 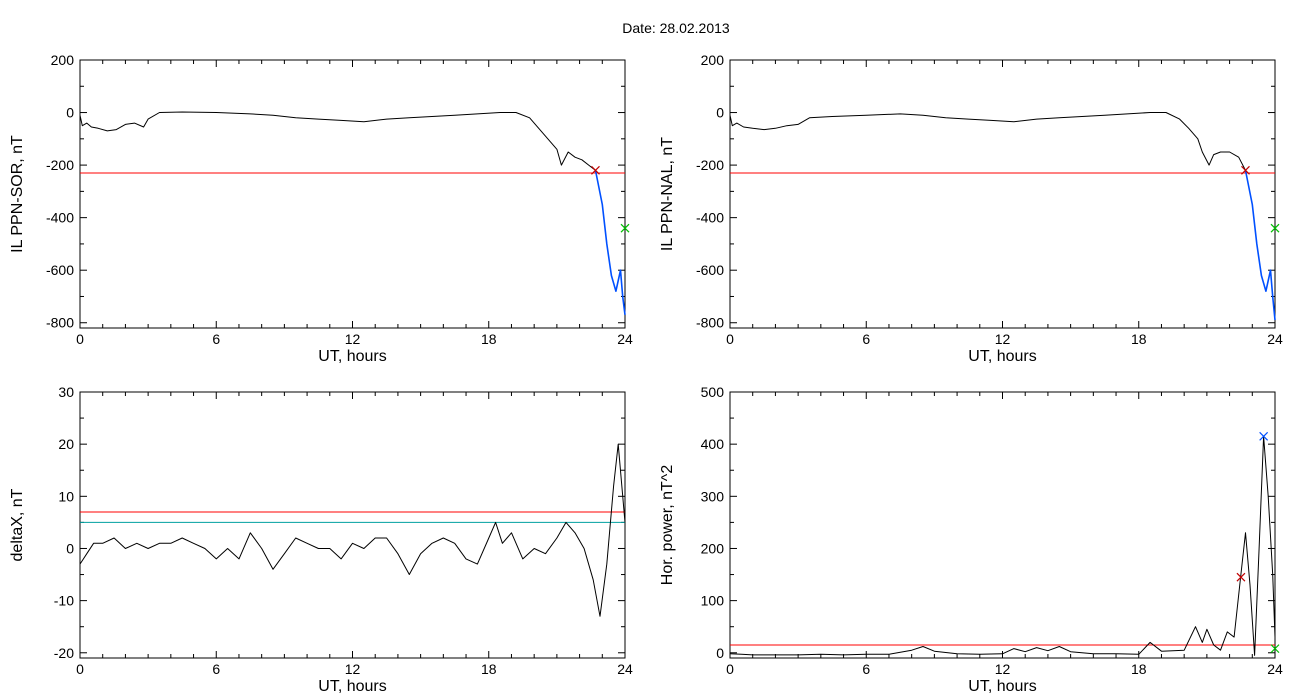 What do you see at coordinates (64, 601) in the screenshot?
I see `y-tick-label: -10` at bounding box center [64, 601].